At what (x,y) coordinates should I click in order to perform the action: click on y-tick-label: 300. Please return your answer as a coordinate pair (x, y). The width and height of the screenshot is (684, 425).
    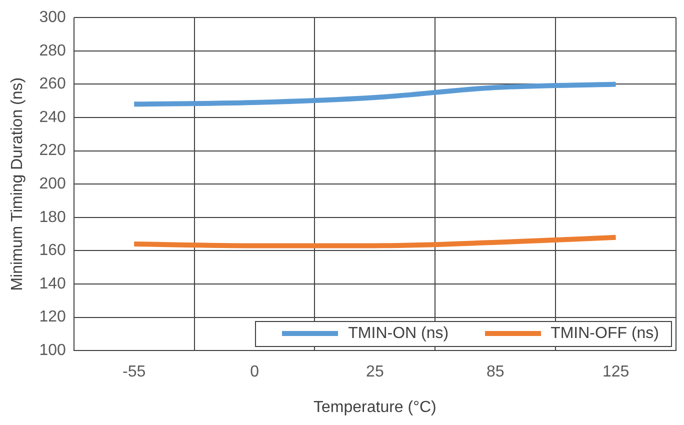
    Looking at the image, I should click on (52, 17).